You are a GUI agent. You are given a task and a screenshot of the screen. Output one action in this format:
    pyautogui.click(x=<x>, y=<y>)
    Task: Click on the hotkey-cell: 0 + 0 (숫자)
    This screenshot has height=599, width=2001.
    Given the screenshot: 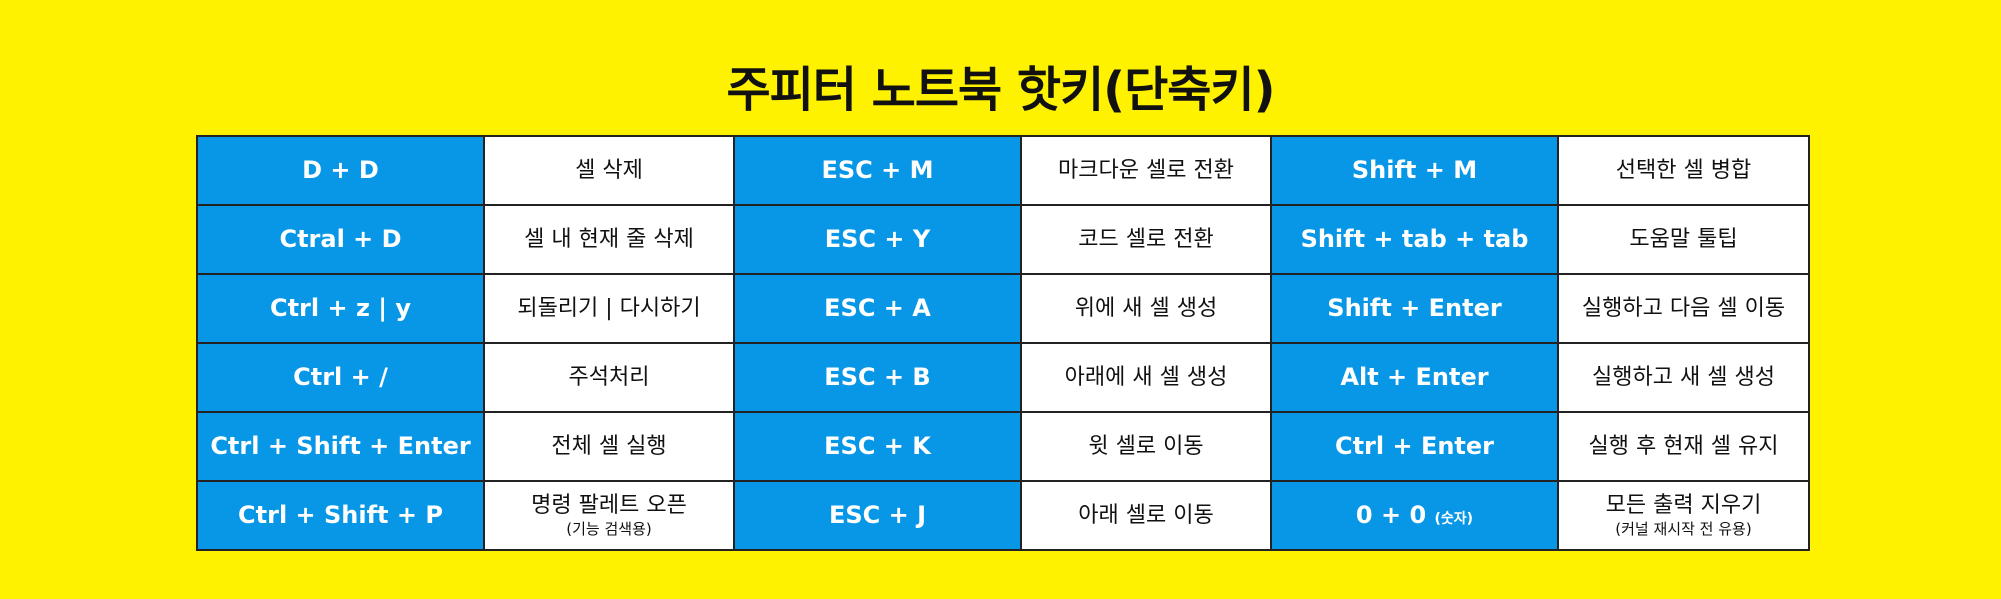 What is the action you would take?
    pyautogui.click(x=1414, y=515)
    